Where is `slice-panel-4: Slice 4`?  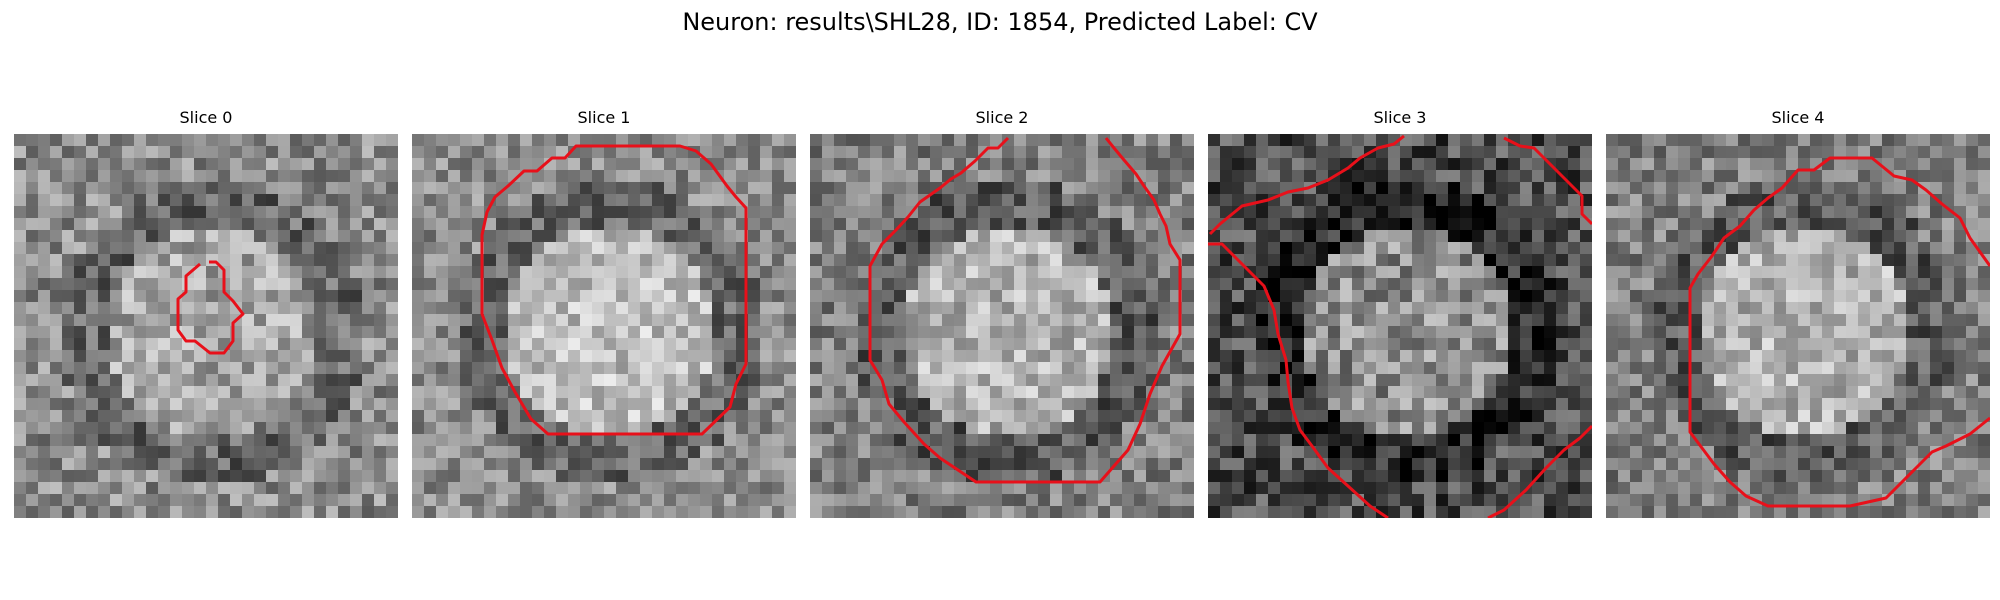 slice-panel-4: Slice 4 is located at coordinates (1798, 313).